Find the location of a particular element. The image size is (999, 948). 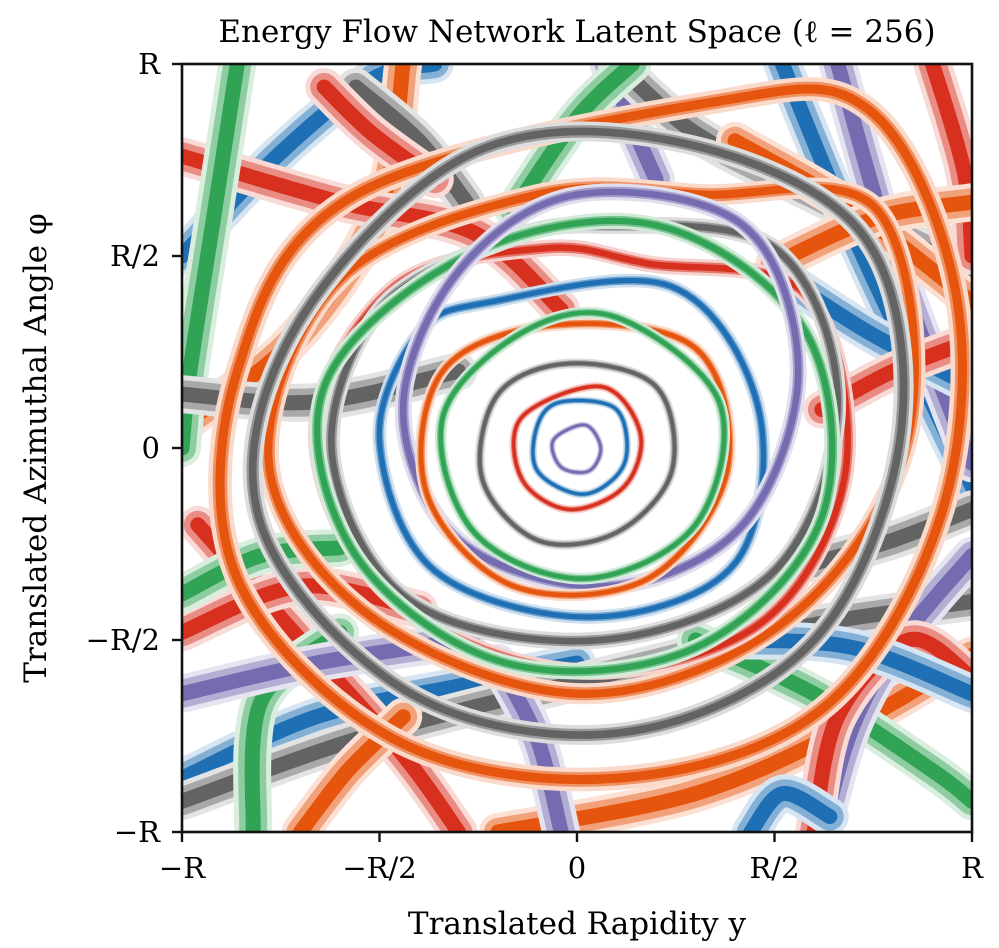

y-tick-label: R is located at coordinates (149, 64).